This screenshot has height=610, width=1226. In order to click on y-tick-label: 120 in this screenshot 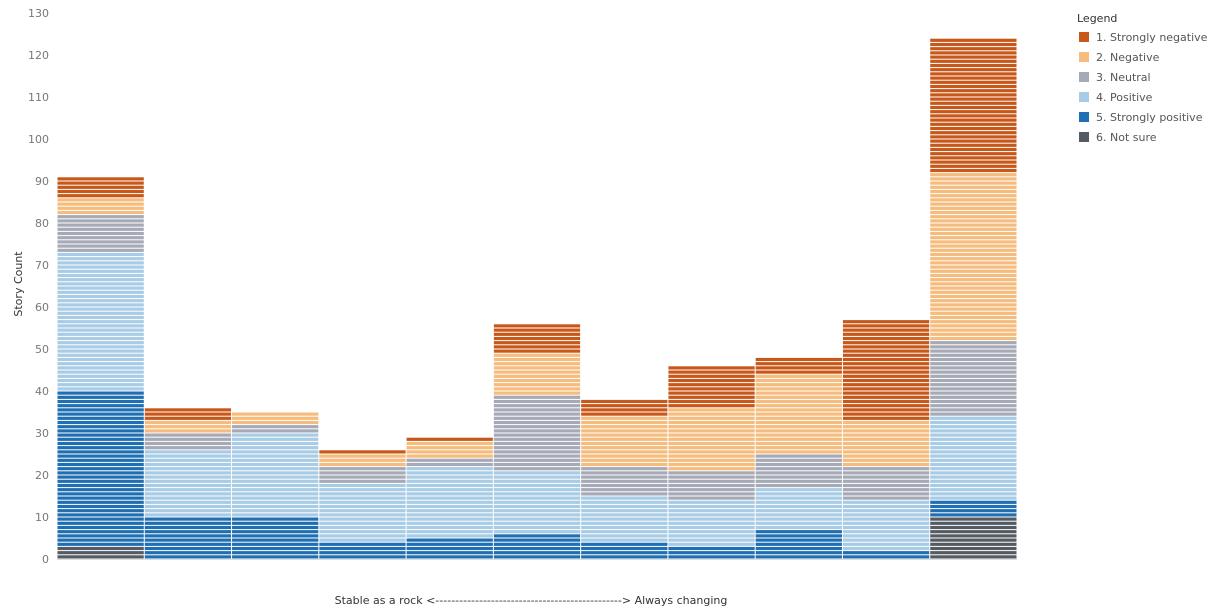, I will do `click(38, 55)`.